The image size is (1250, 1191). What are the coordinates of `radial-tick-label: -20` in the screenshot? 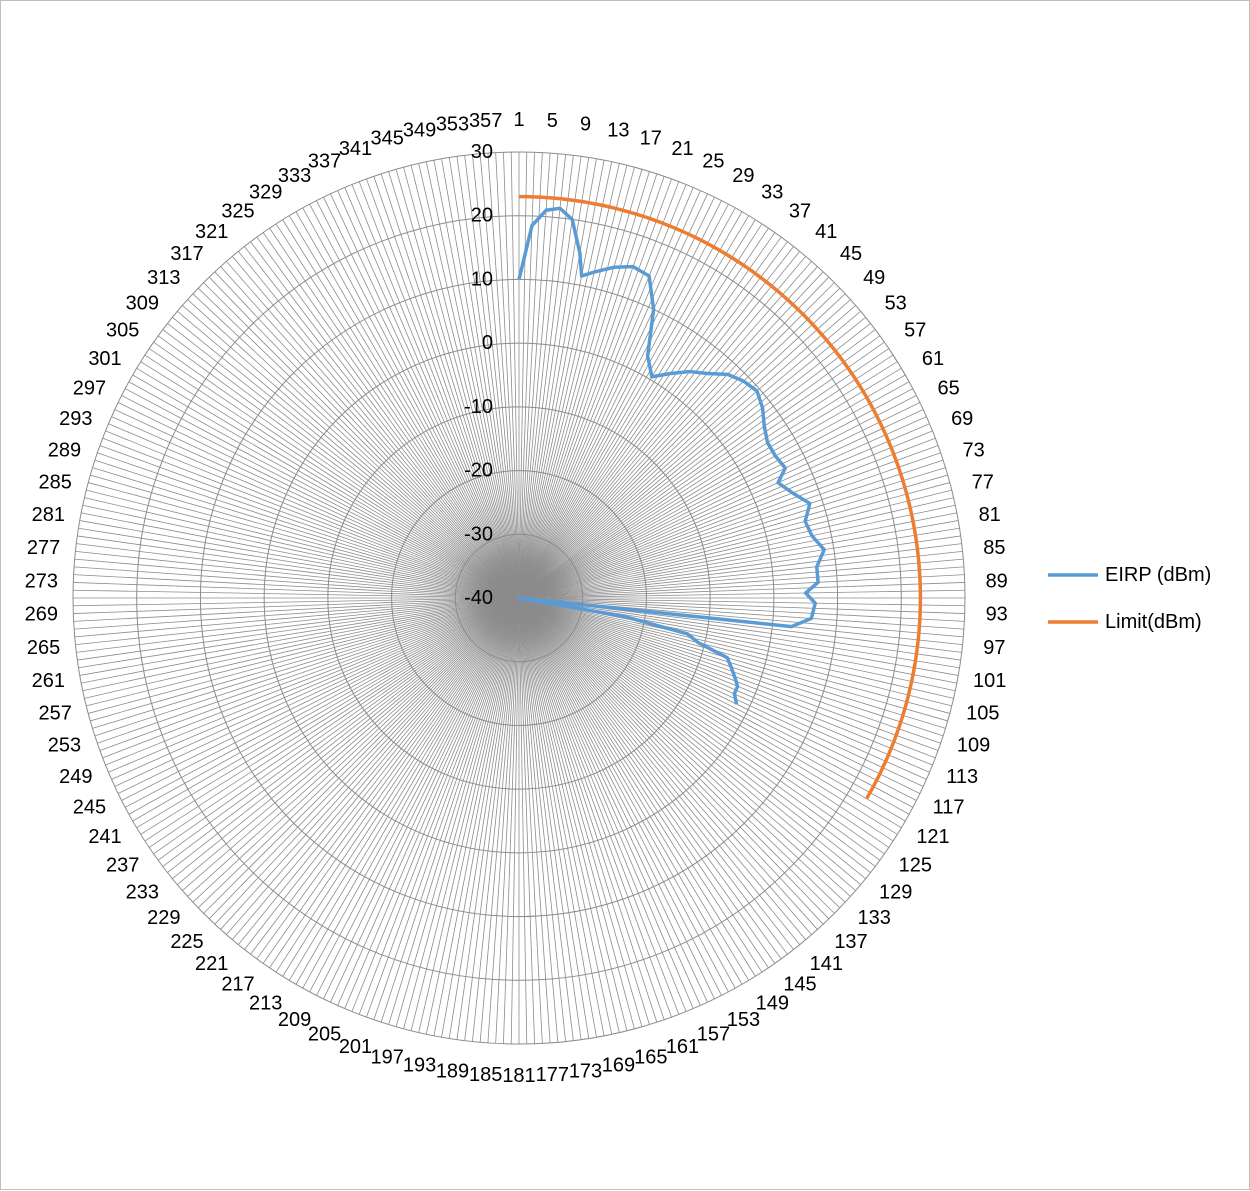 It's located at (478, 471).